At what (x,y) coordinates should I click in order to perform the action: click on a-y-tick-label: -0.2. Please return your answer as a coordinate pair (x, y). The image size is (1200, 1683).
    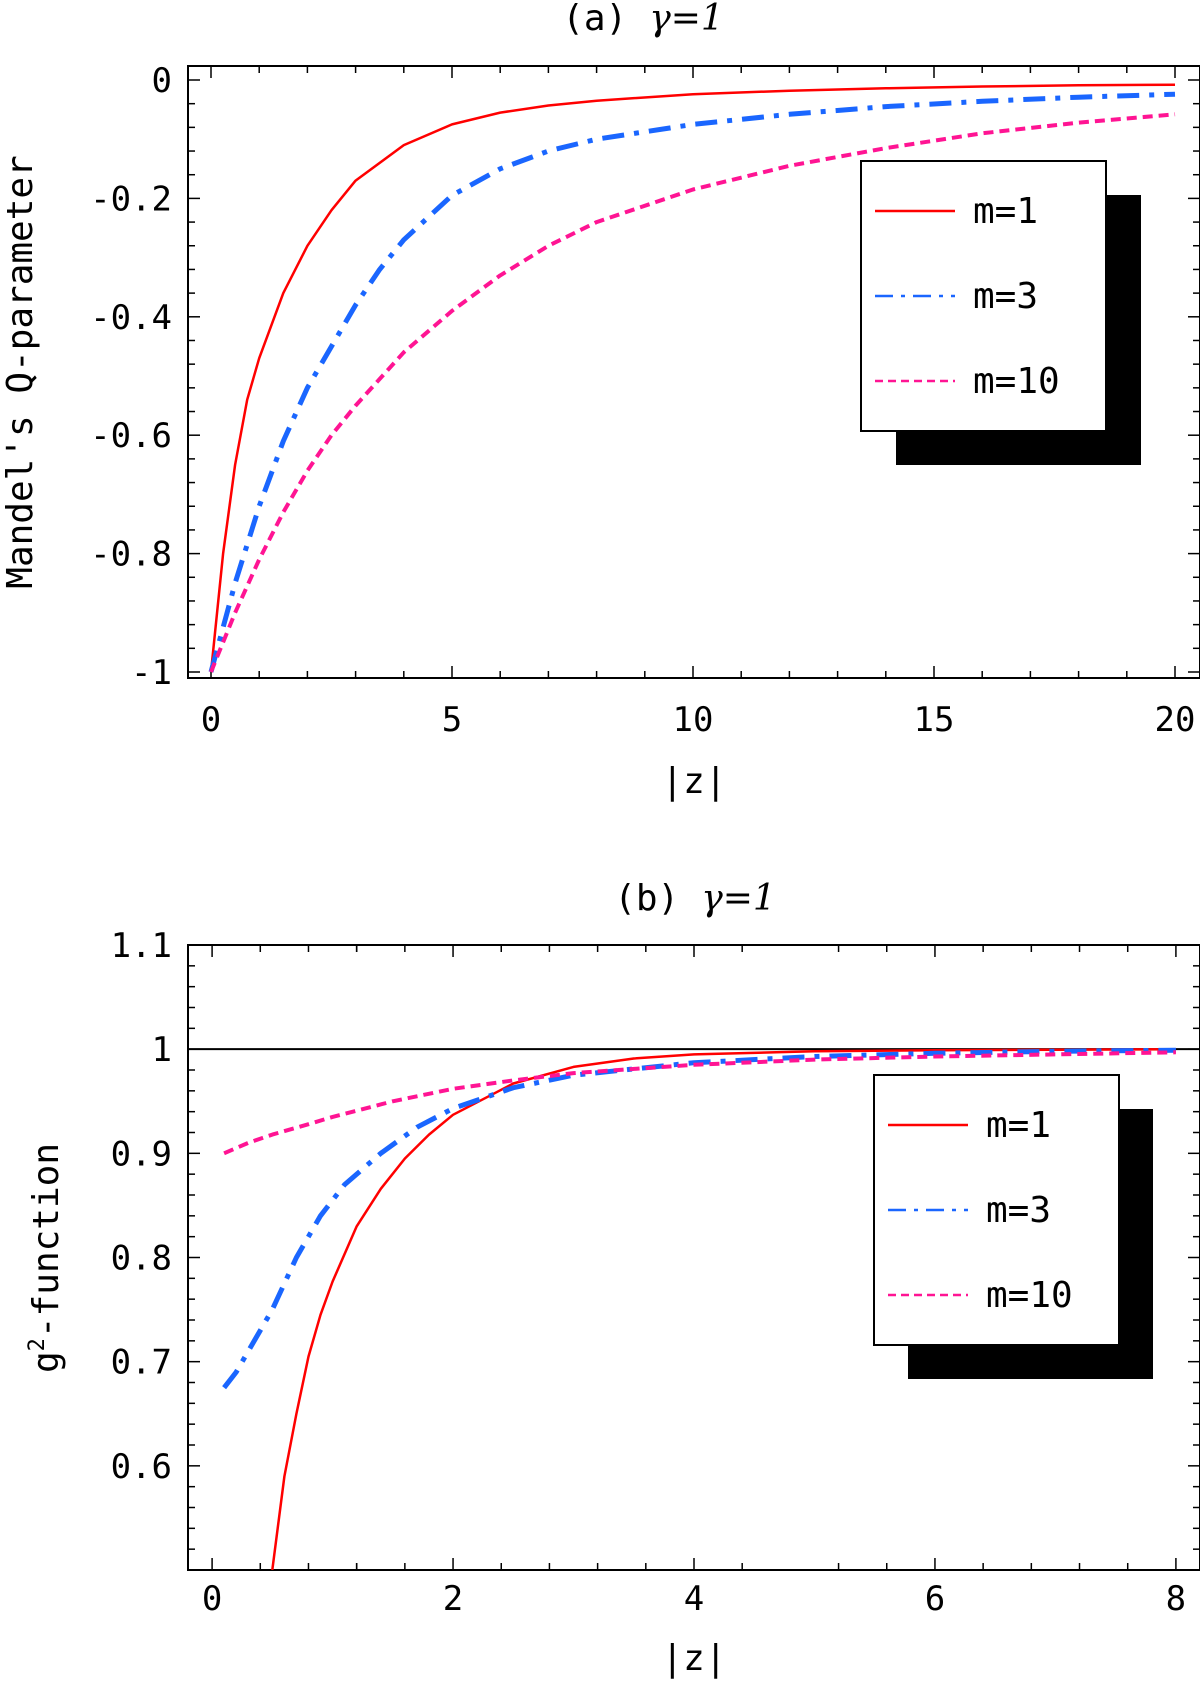
    Looking at the image, I should click on (131, 199).